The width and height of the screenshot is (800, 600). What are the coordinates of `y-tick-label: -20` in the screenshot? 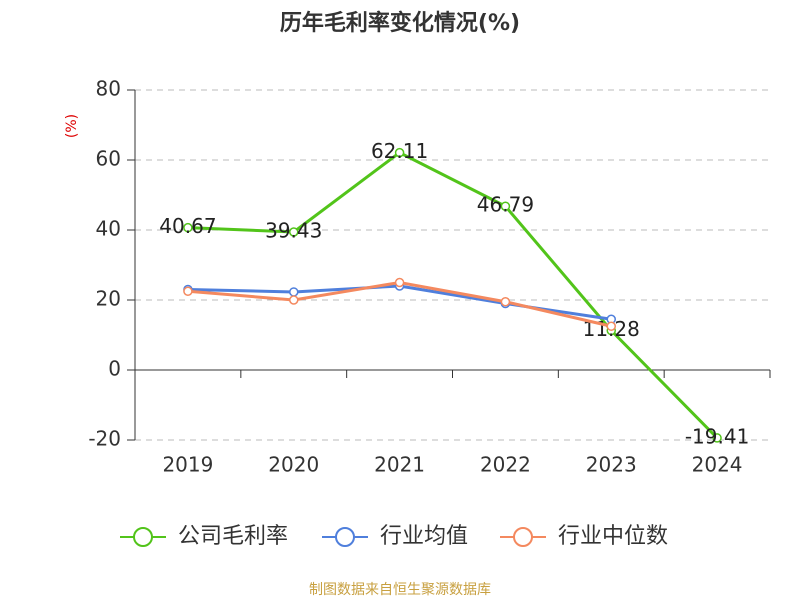 It's located at (104, 439).